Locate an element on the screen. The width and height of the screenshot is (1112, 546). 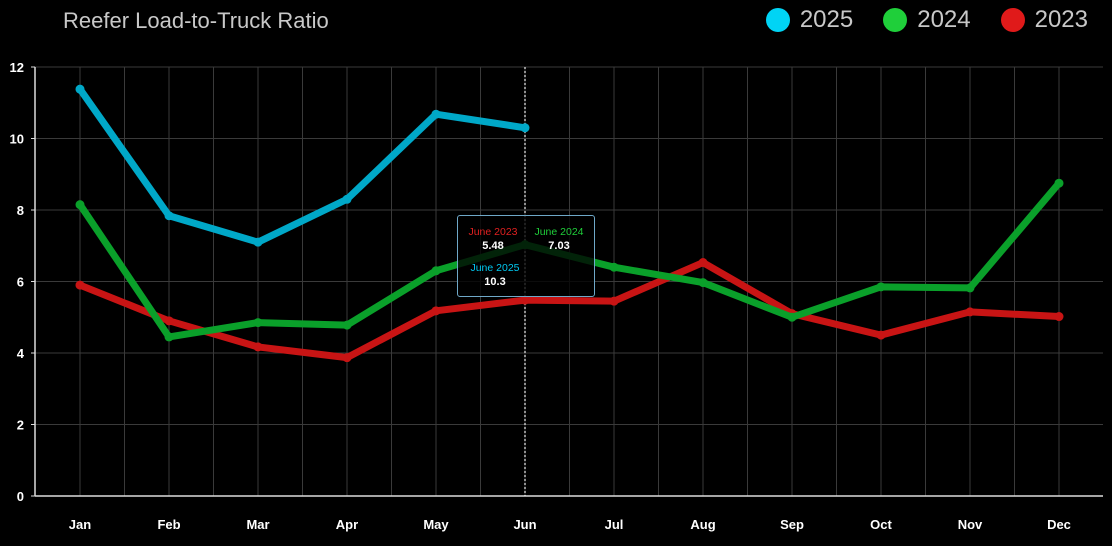
x-tick-label: Mar is located at coordinates (257, 524).